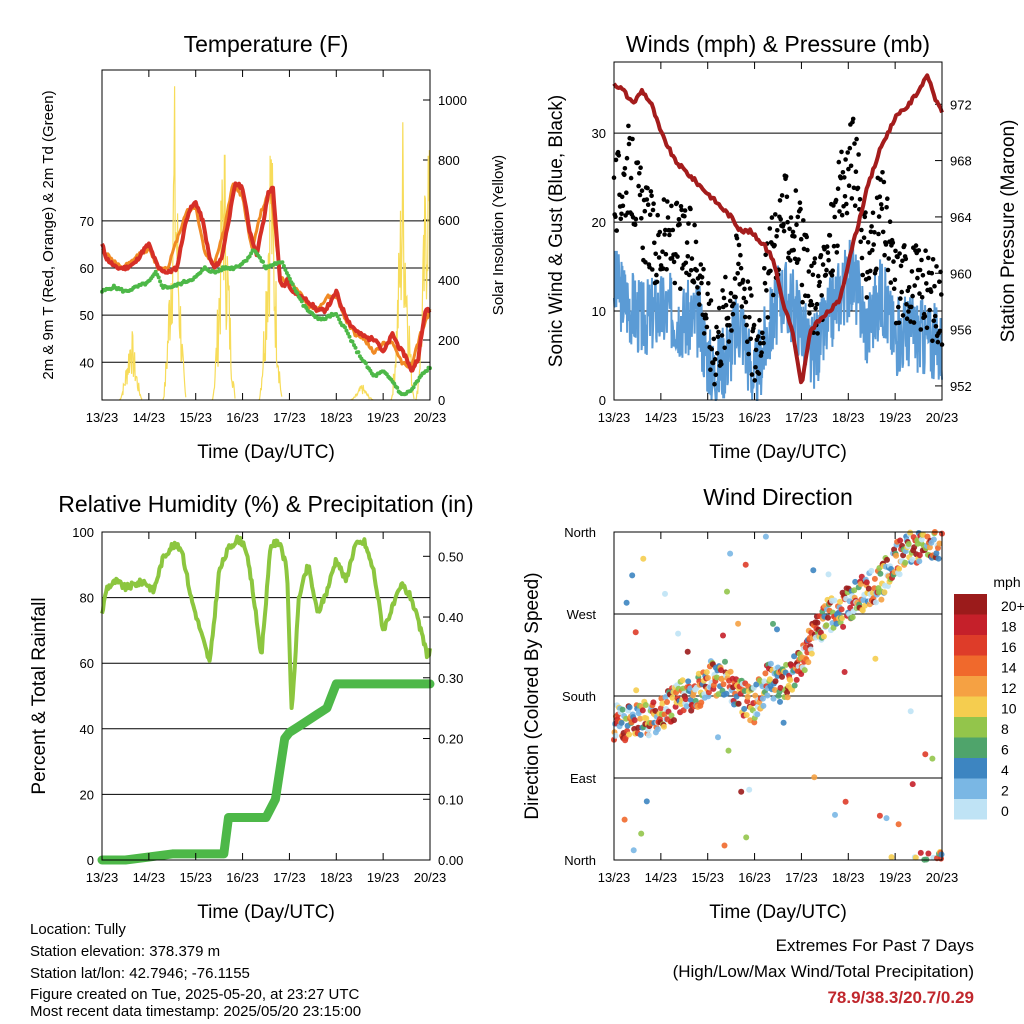 The image size is (1024, 1024). Describe the element at coordinates (961, 386) in the screenshot. I see `y2-tick-label: 952` at that location.